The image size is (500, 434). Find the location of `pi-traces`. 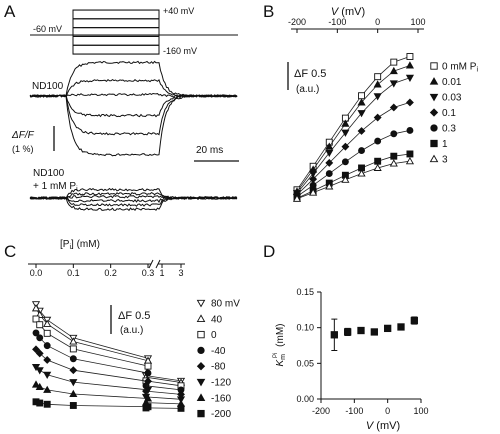

pi-traces is located at coordinates (133, 199).